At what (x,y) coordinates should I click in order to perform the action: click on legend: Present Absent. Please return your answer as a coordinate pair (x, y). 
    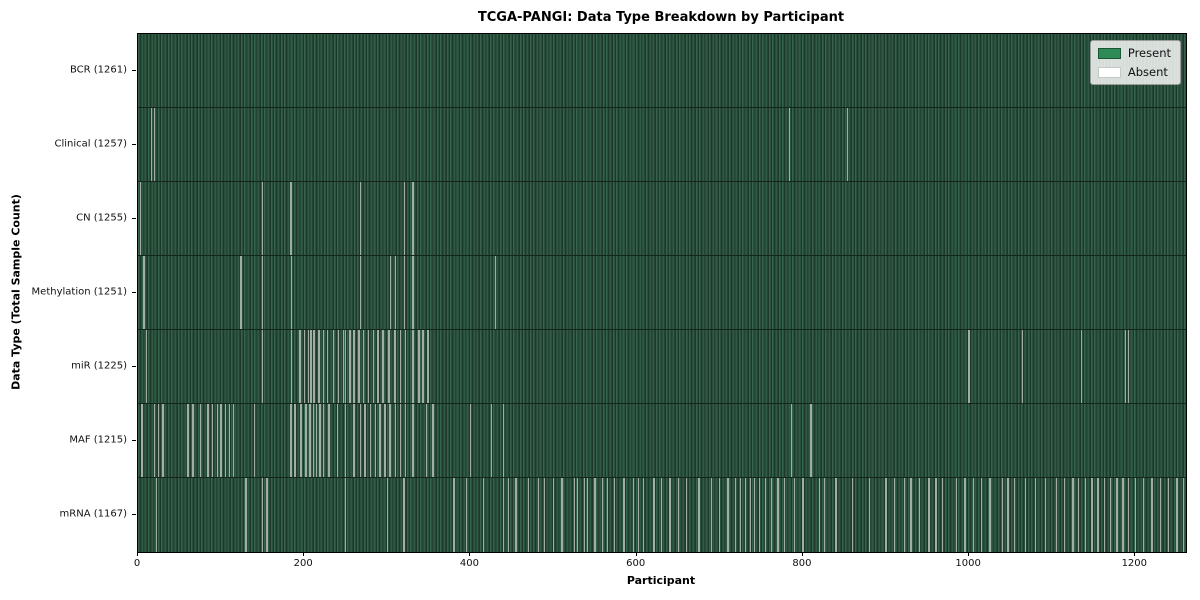
    Looking at the image, I should click on (1135, 62).